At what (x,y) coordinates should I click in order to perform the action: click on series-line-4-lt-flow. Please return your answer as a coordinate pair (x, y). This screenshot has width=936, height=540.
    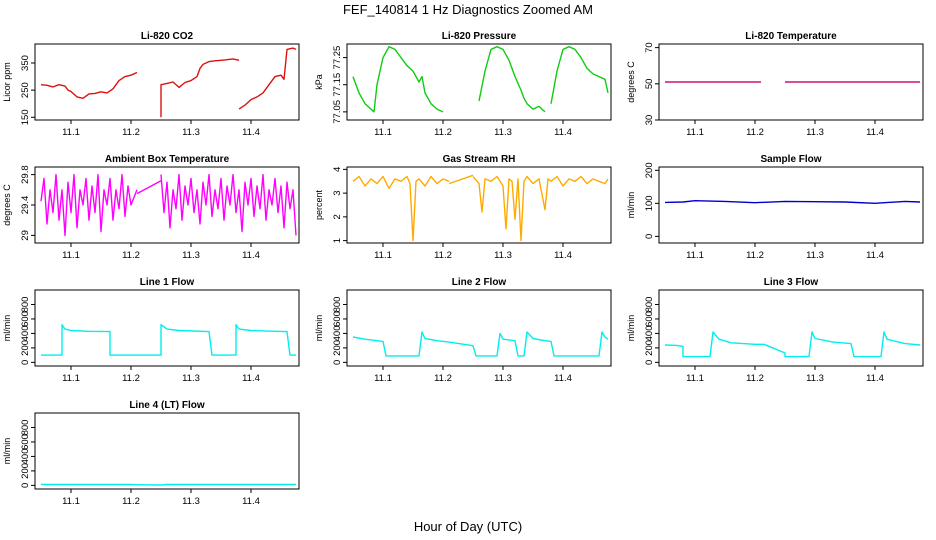
    Looking at the image, I should click on (168, 484).